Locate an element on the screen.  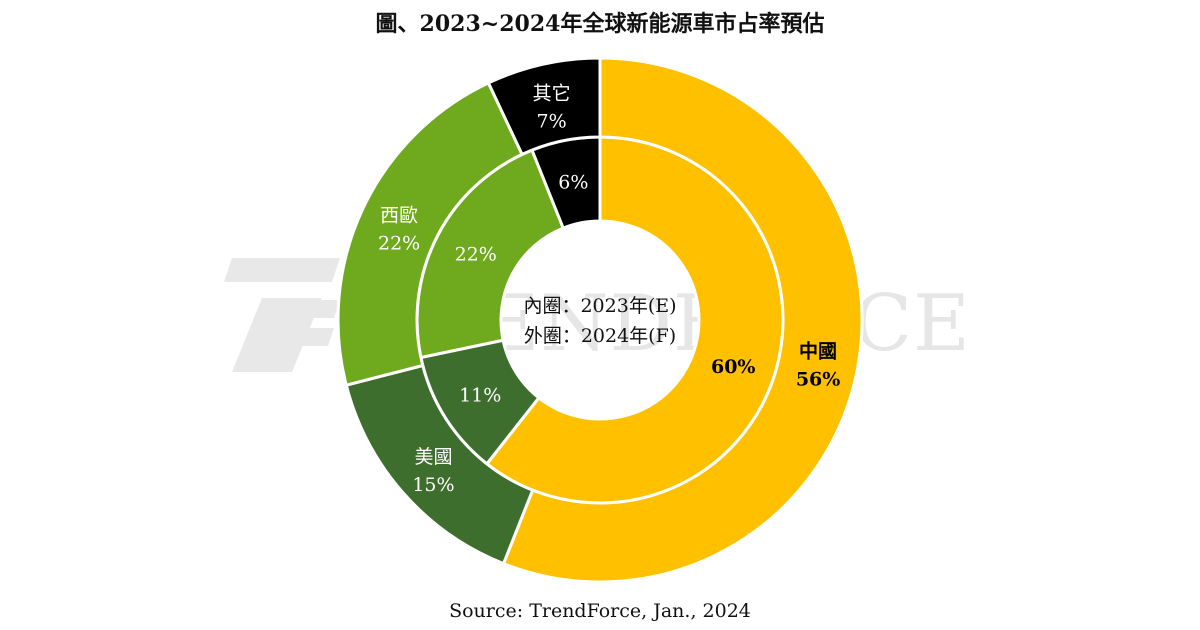
outer-label-value: 22% is located at coordinates (399, 243).